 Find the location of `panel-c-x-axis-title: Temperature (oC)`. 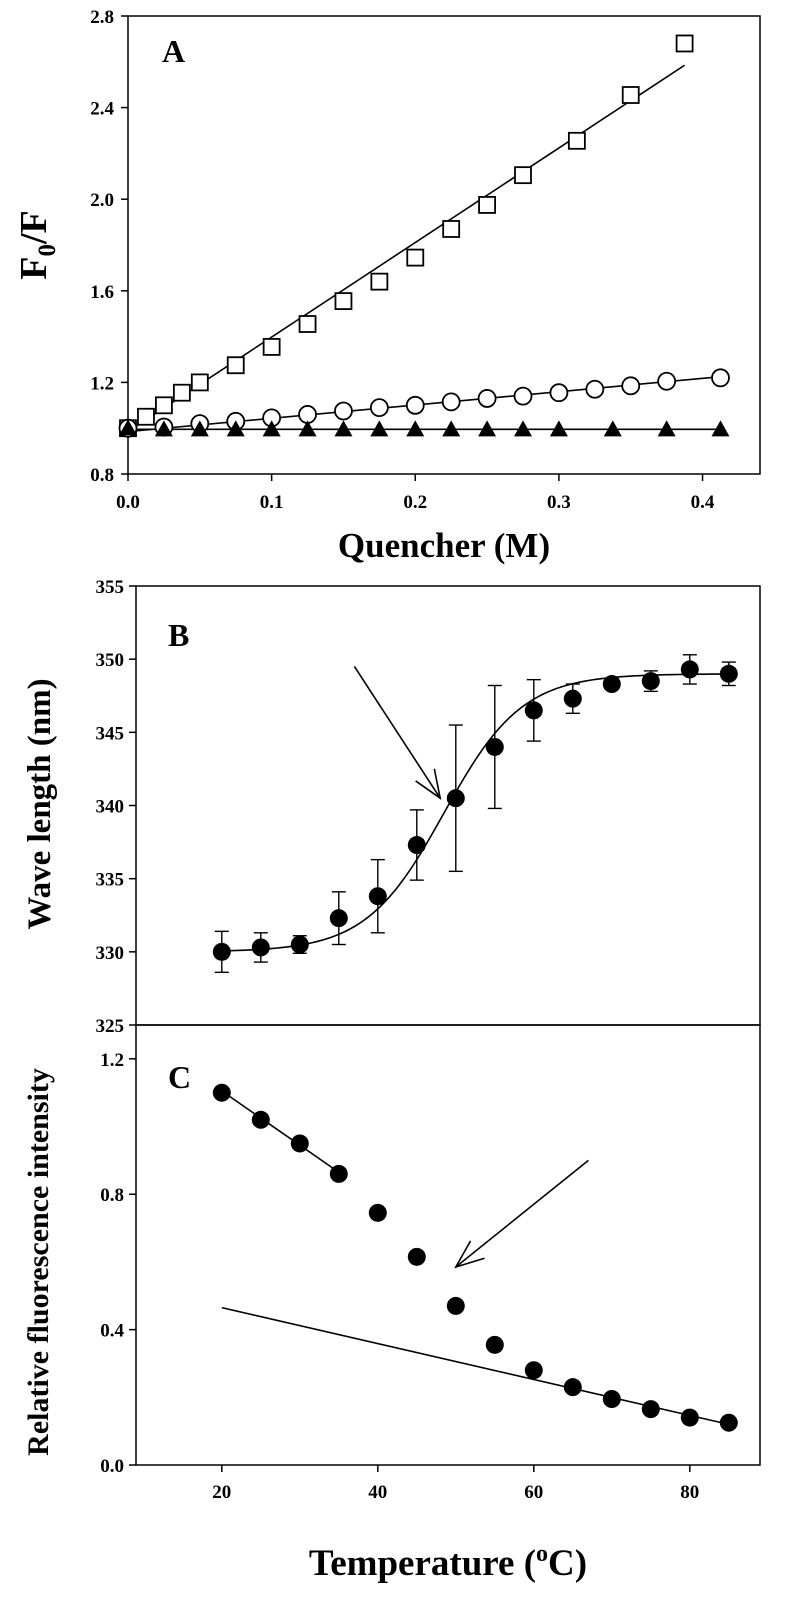

panel-c-x-axis-title: Temperature (oC) is located at coordinates (448, 1562).